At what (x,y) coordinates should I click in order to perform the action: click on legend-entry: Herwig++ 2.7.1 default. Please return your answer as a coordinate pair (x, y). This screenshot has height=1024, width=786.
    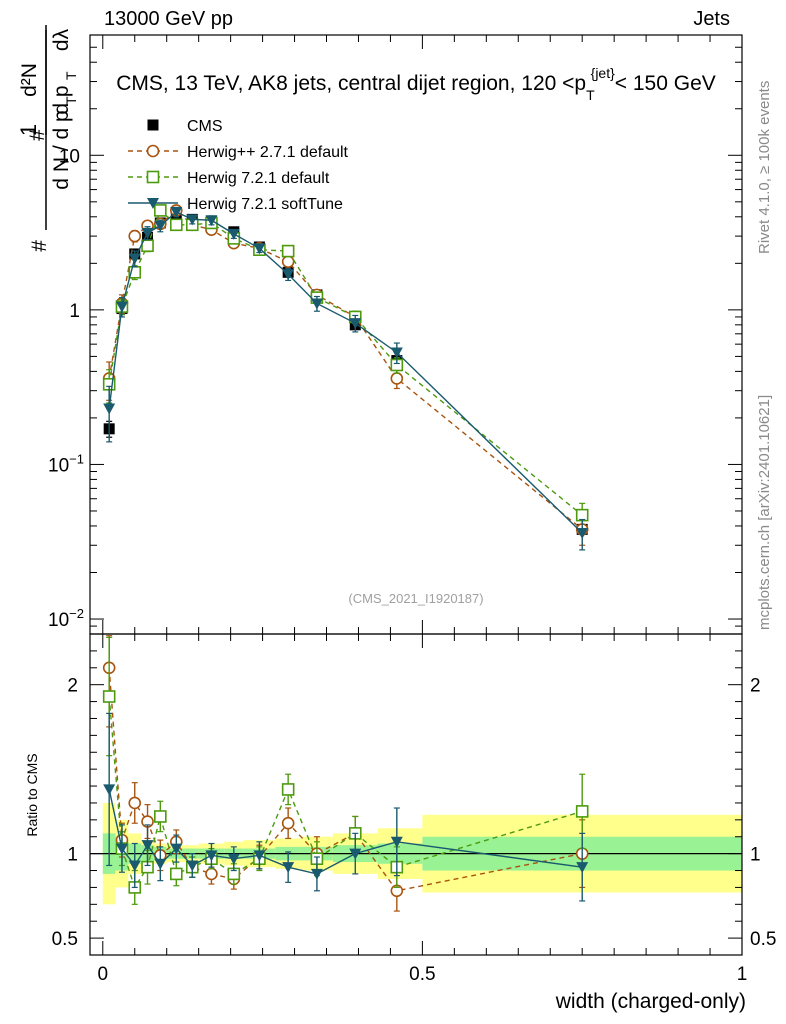
    Looking at the image, I should click on (238, 152).